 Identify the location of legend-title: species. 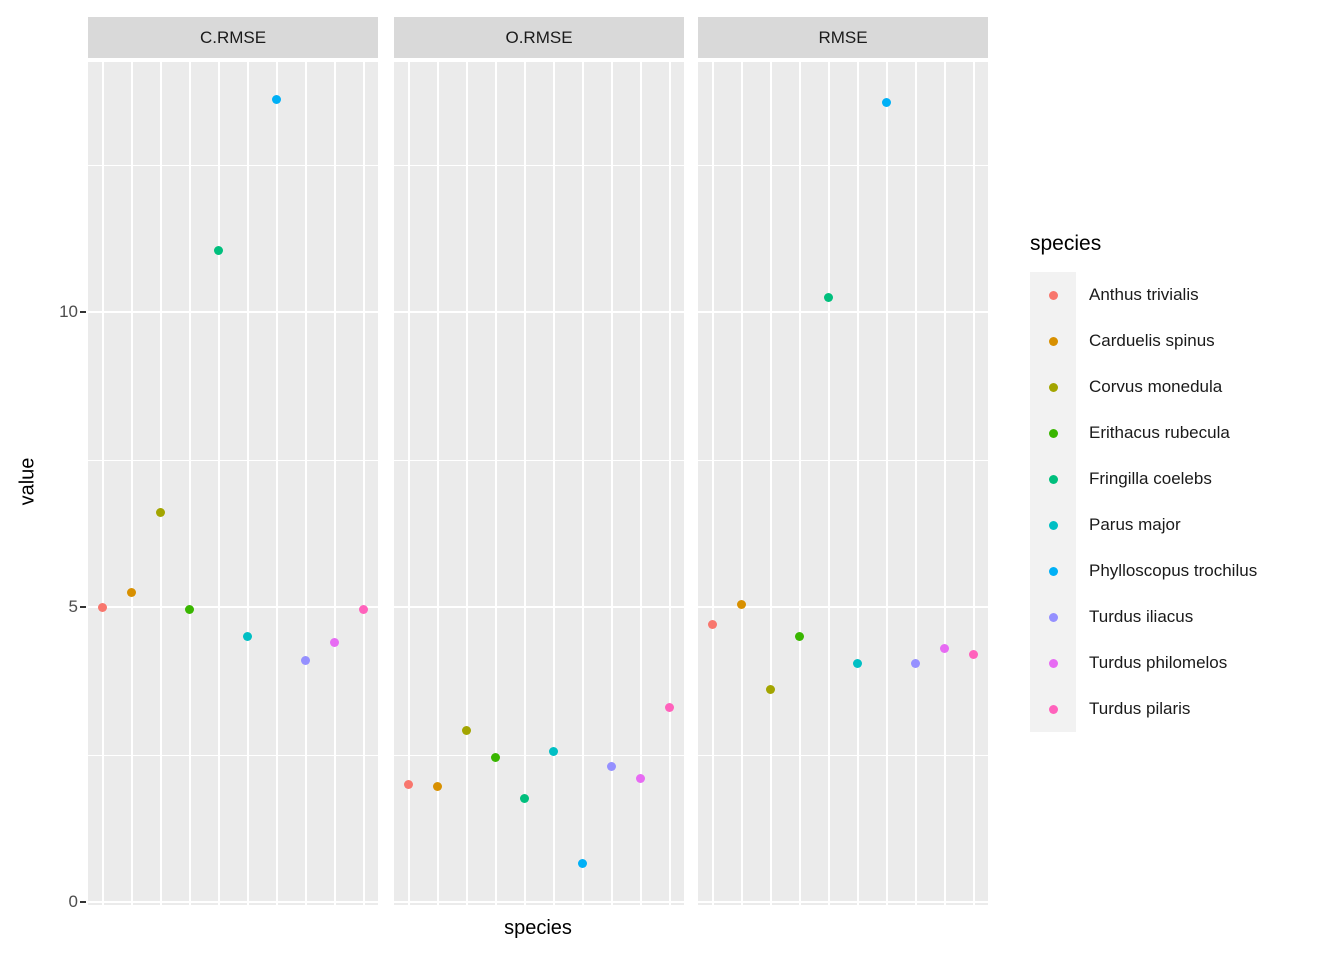
(1066, 243).